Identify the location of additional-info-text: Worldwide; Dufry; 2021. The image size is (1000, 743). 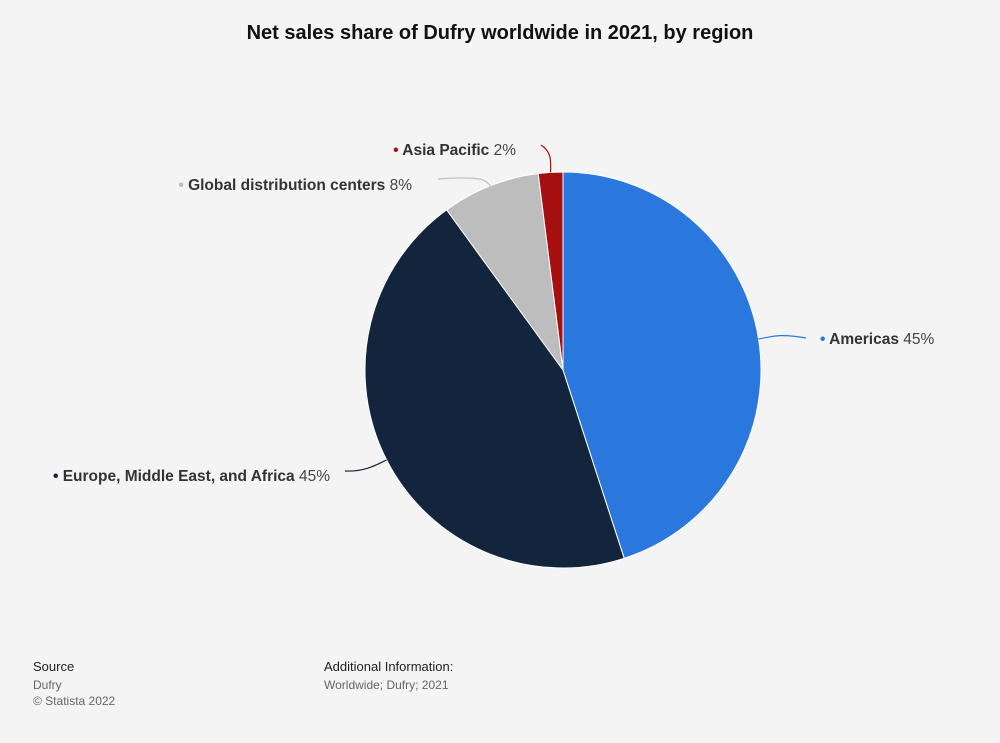
(386, 685).